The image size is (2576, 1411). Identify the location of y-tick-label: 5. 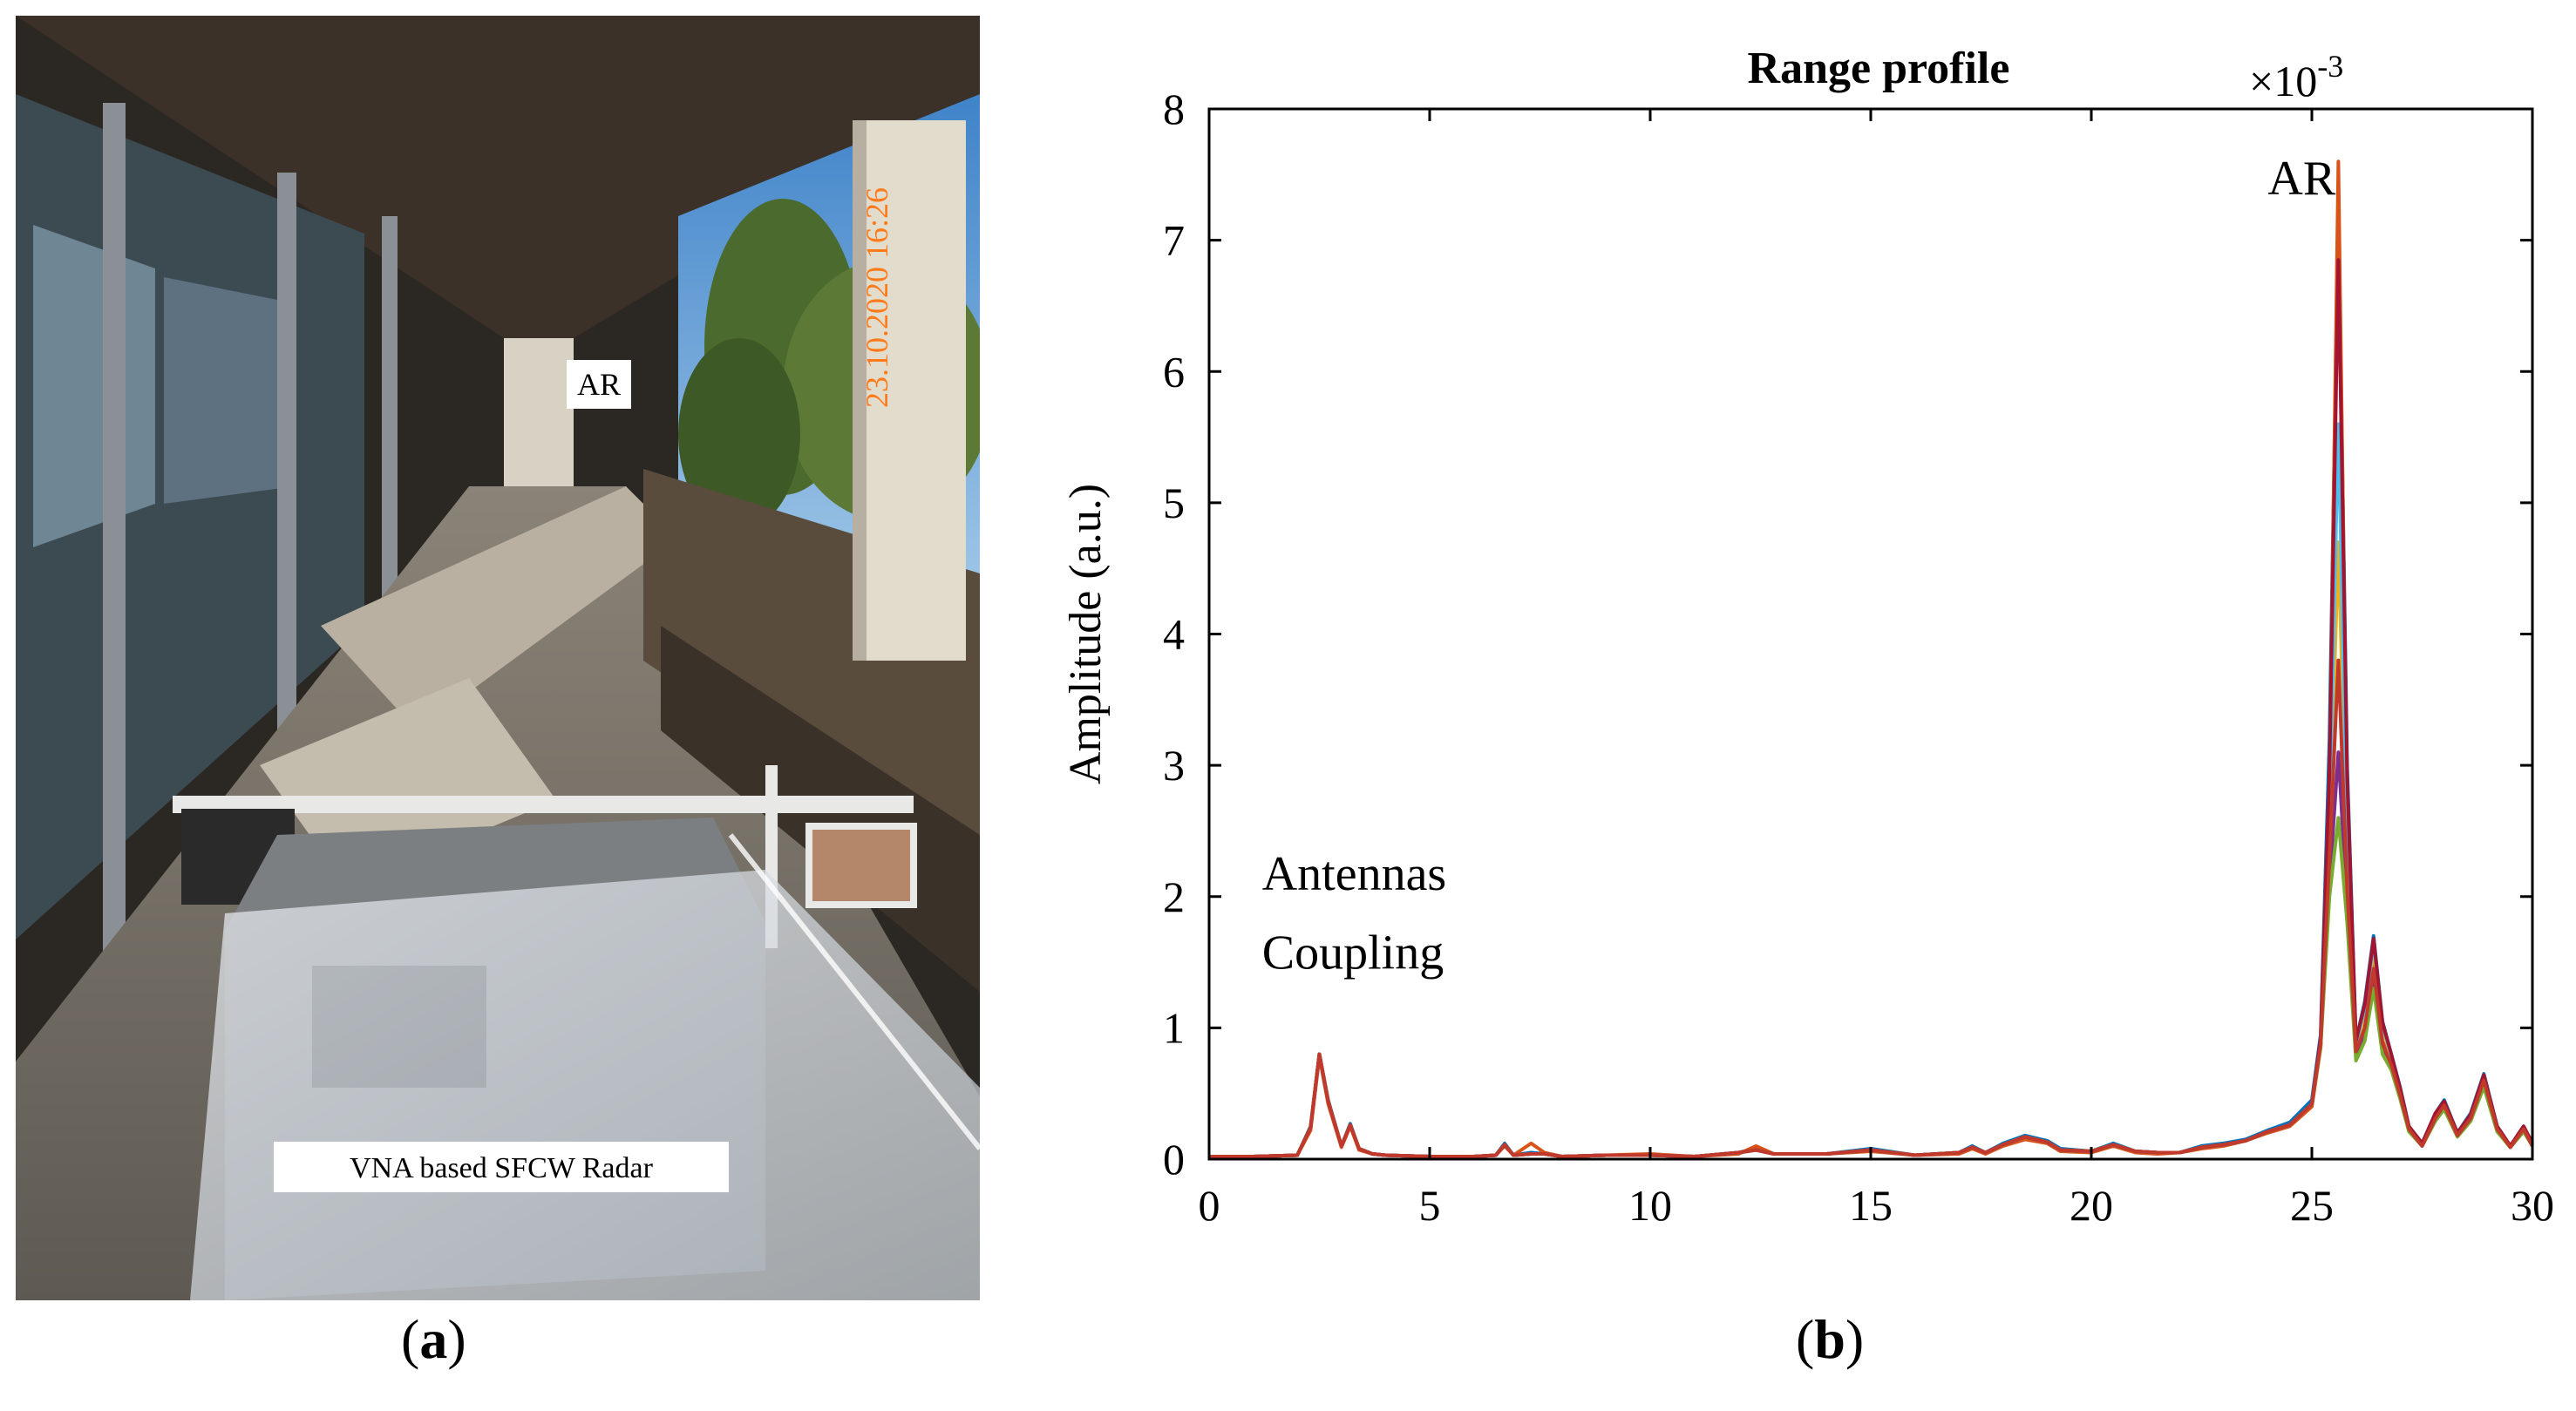
(1174, 502).